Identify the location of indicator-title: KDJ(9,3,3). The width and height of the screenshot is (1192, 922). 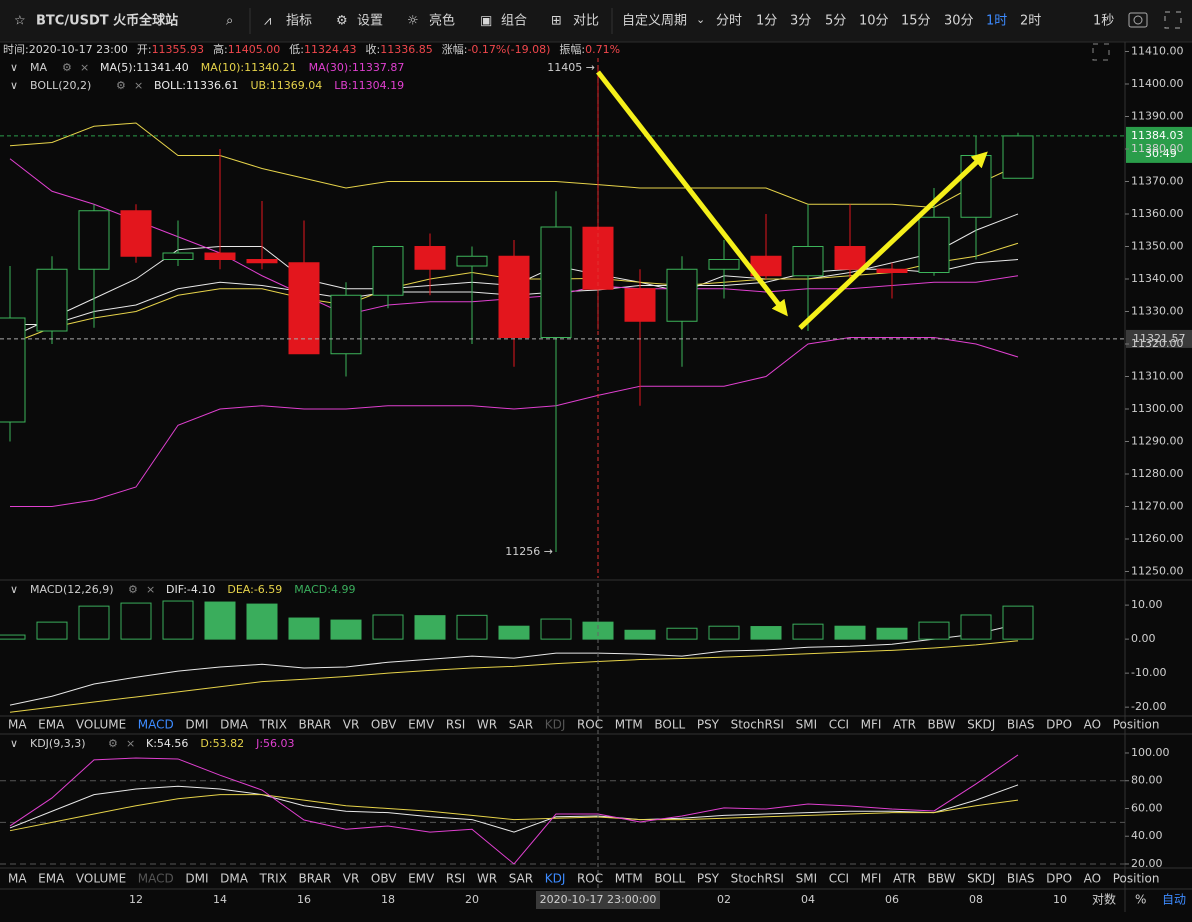
(58, 743).